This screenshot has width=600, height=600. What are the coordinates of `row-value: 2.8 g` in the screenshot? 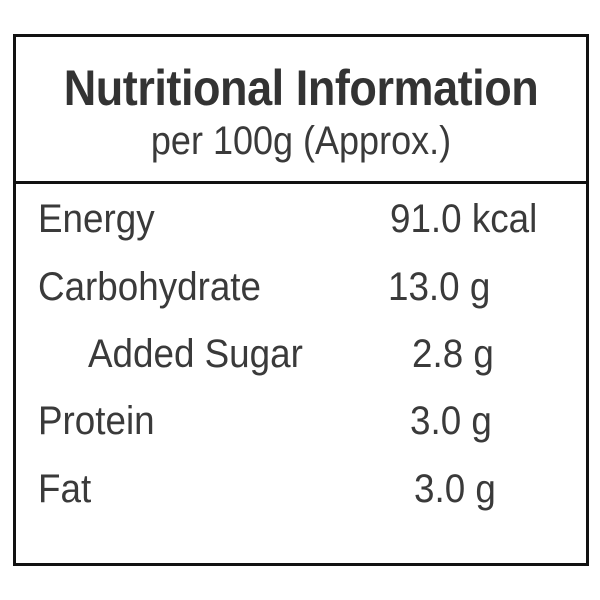 It's located at (453, 354).